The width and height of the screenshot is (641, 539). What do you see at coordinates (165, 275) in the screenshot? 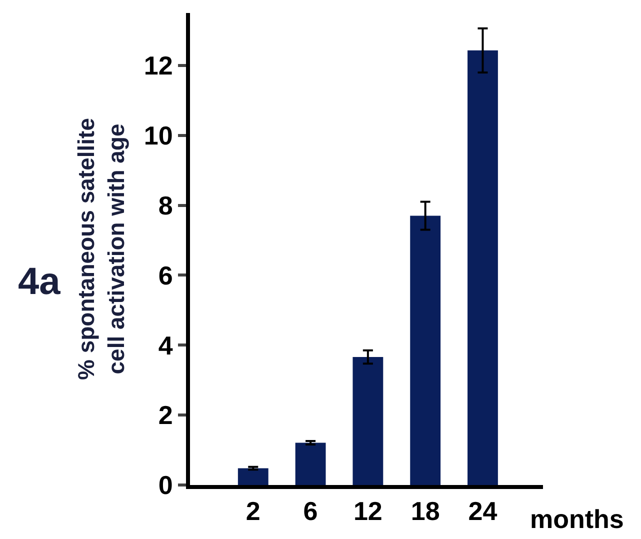
I see `y-tick-label: 6` at bounding box center [165, 275].